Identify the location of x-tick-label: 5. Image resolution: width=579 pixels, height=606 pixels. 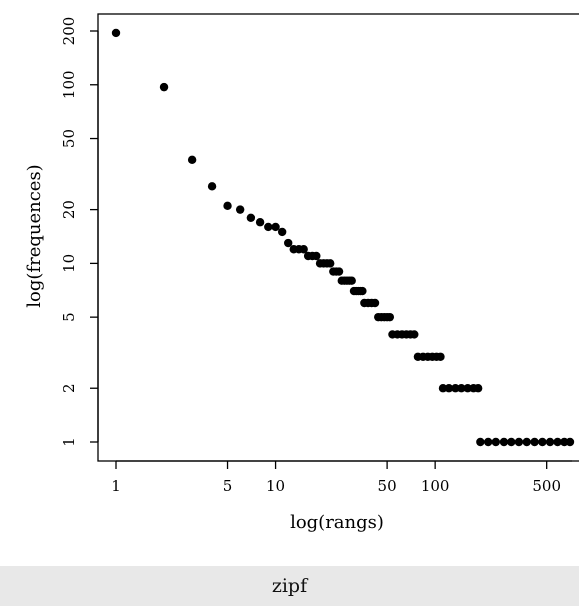
(228, 486).